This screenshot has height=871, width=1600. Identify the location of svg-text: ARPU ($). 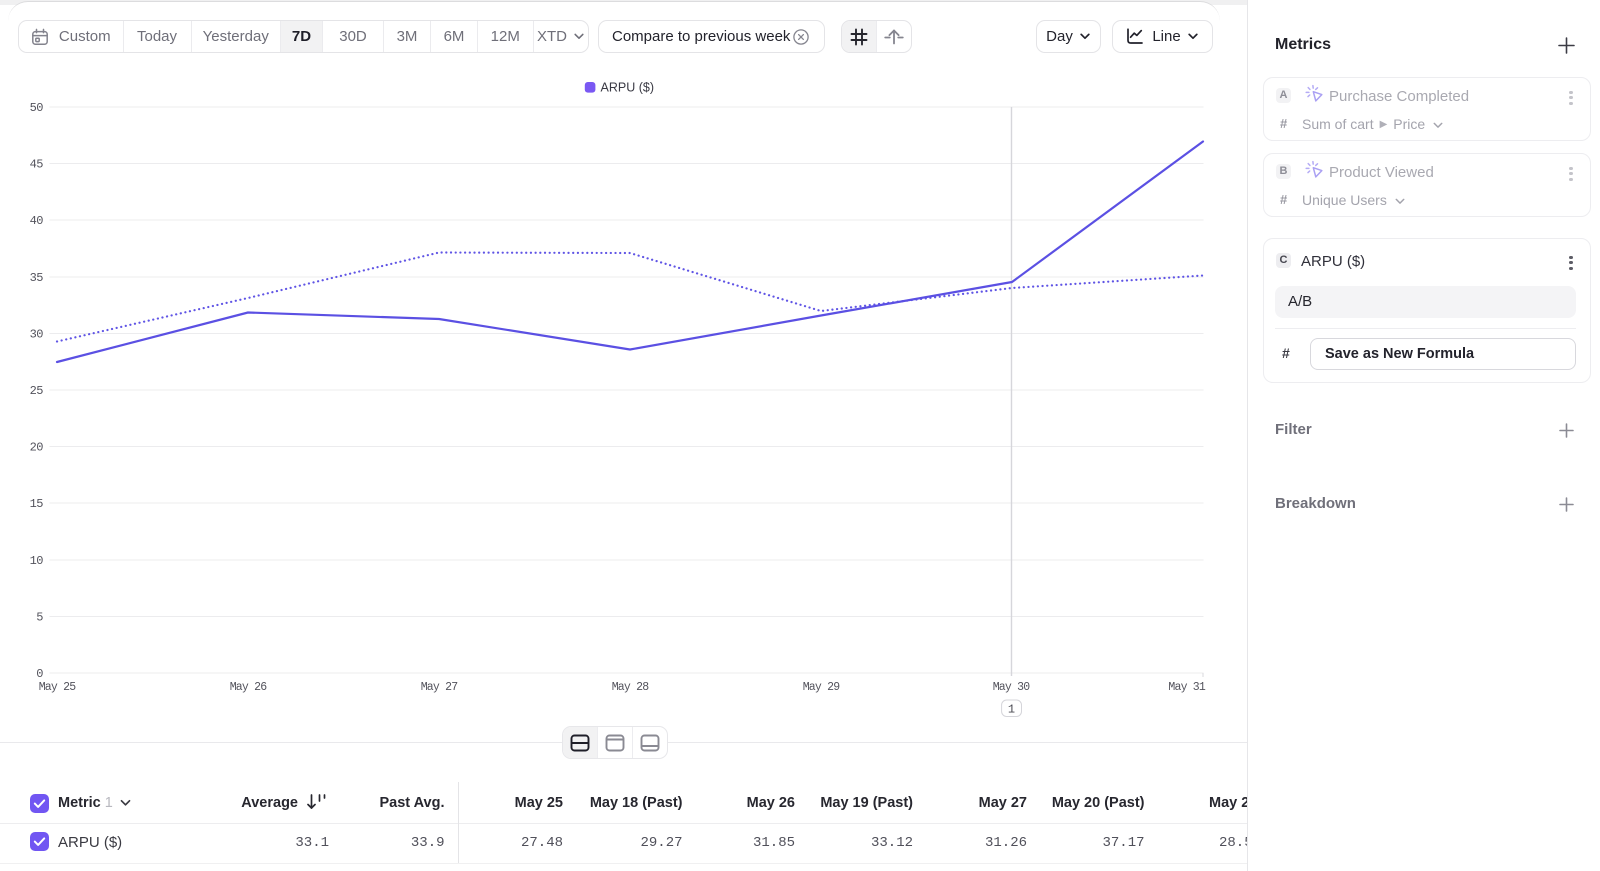
(627, 88).